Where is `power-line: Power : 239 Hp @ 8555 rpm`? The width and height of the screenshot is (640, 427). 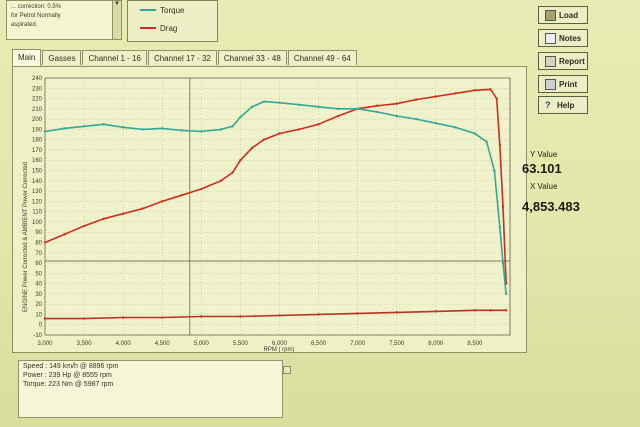 power-line: Power : 239 Hp @ 8555 rpm is located at coordinates (67, 375).